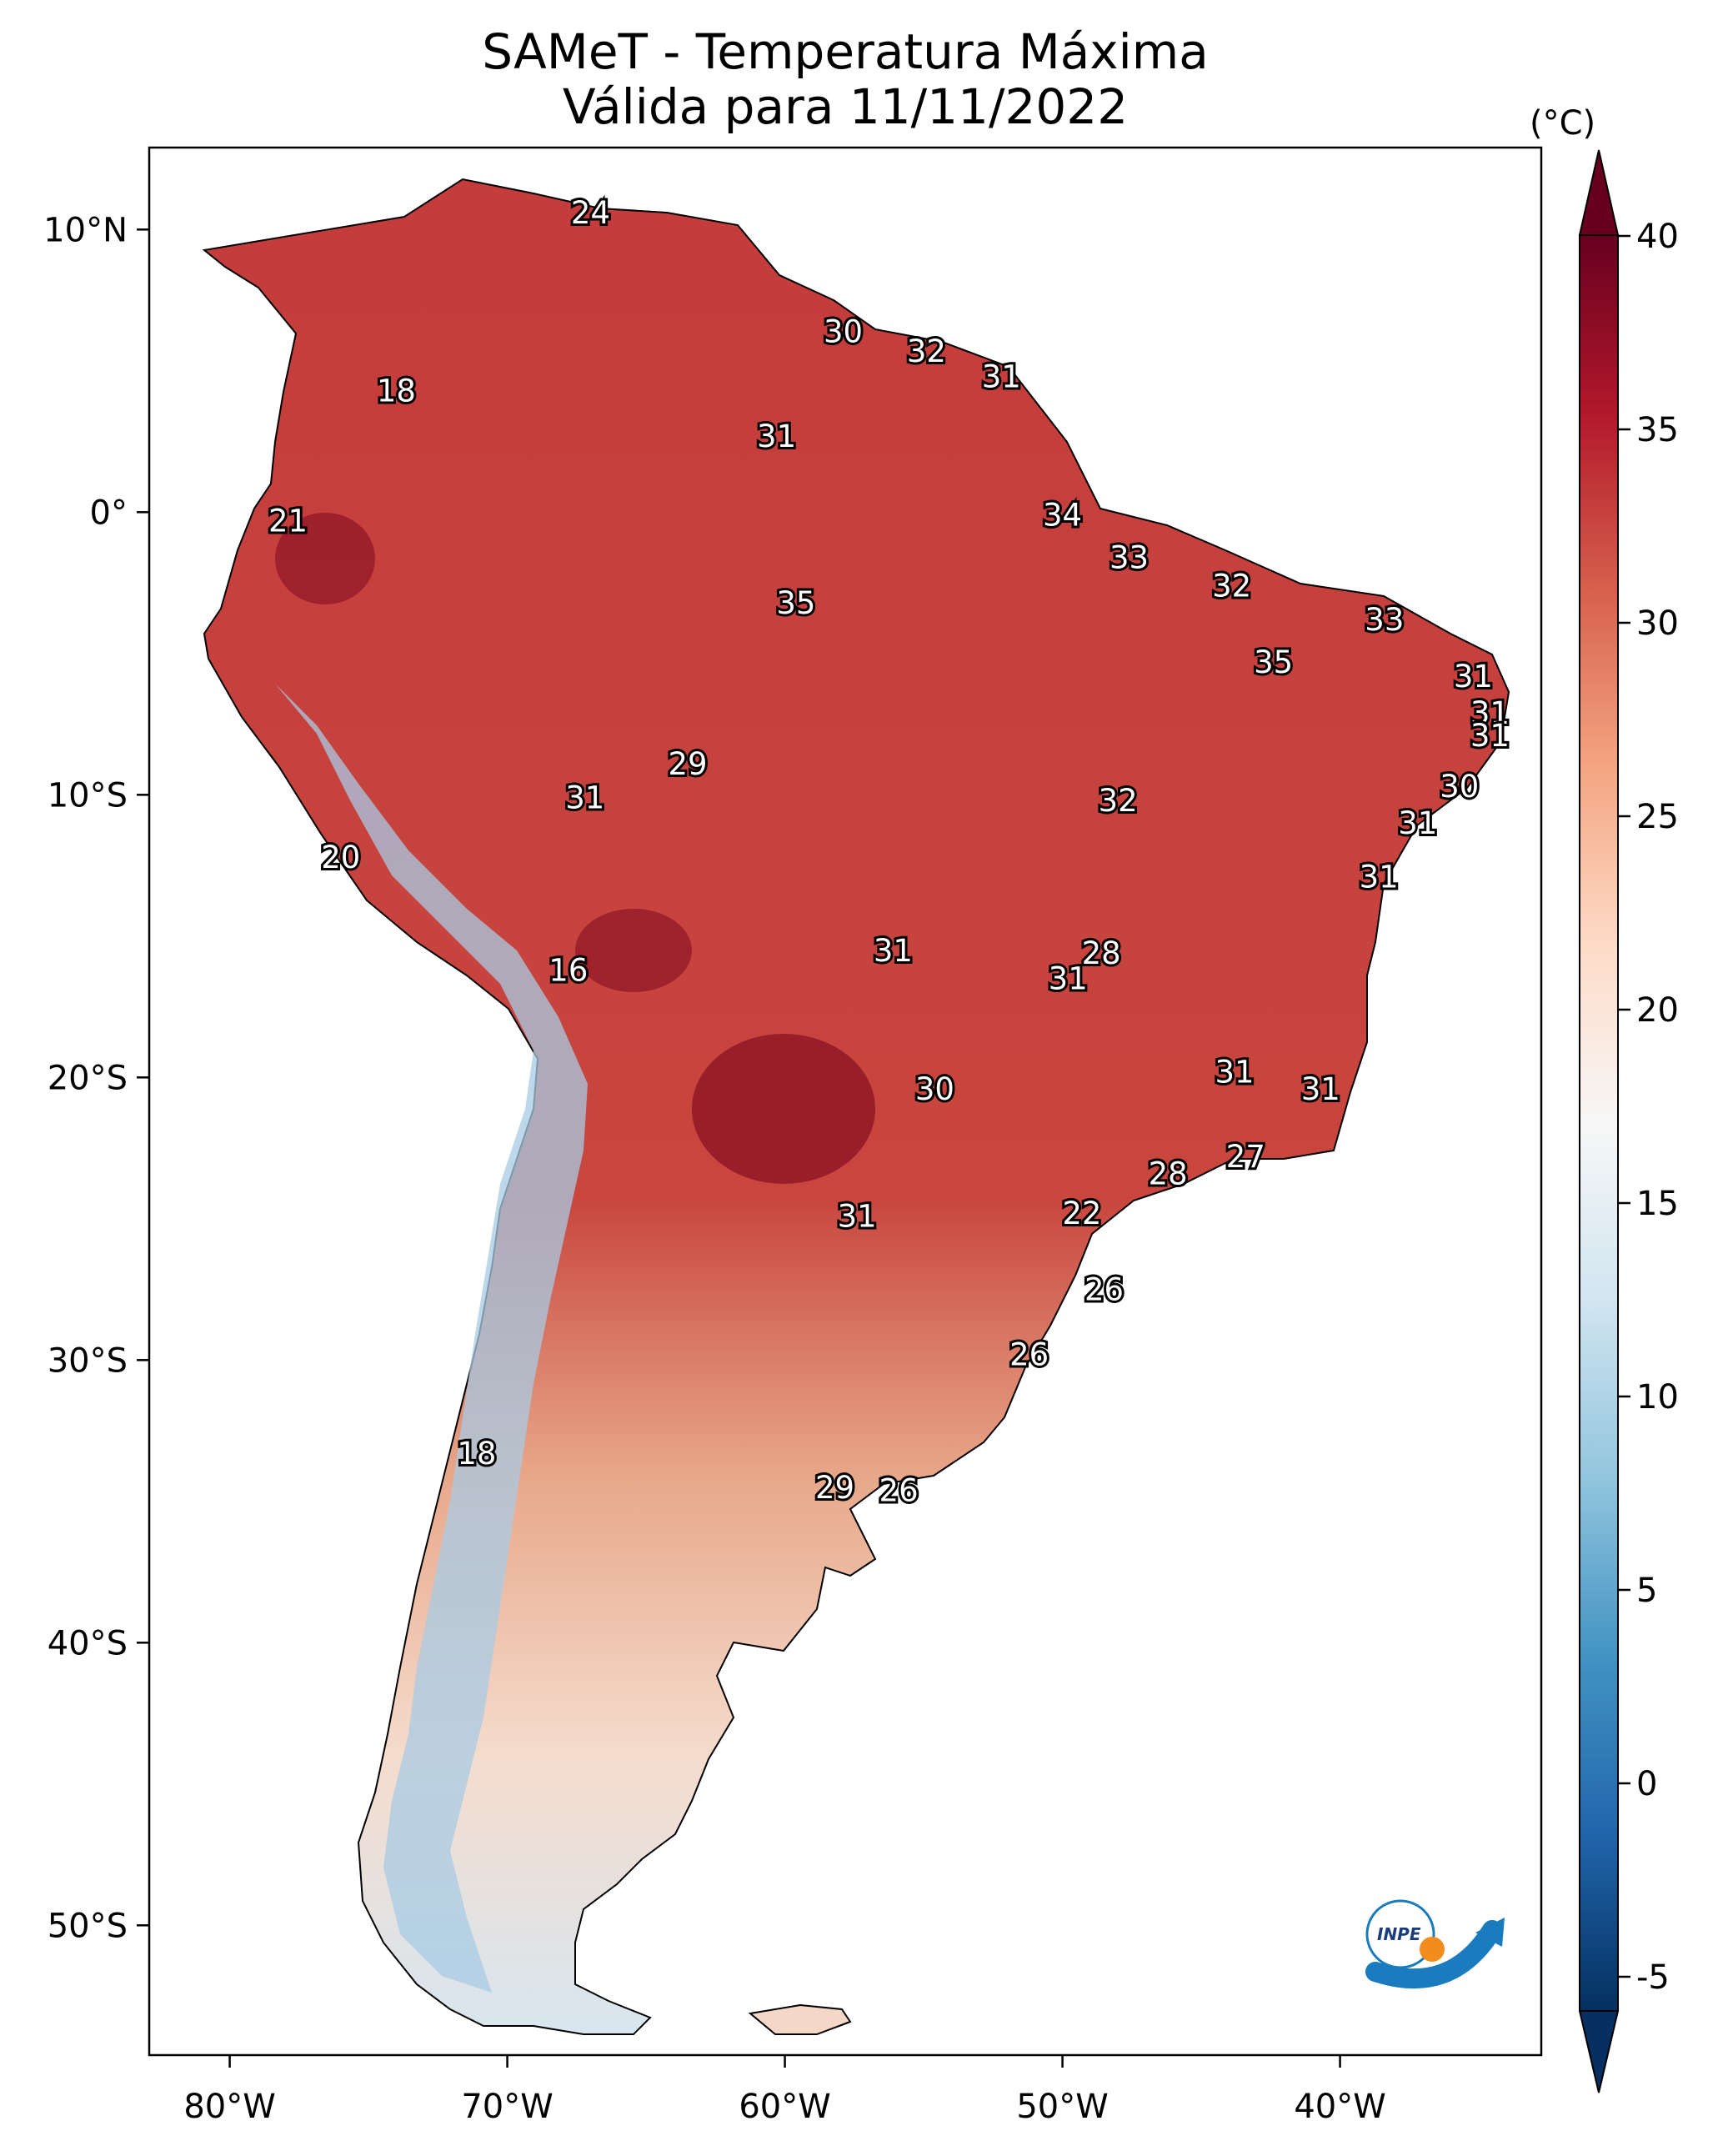  What do you see at coordinates (1657, 1204) in the screenshot?
I see `colorbar-tick-label: 15` at bounding box center [1657, 1204].